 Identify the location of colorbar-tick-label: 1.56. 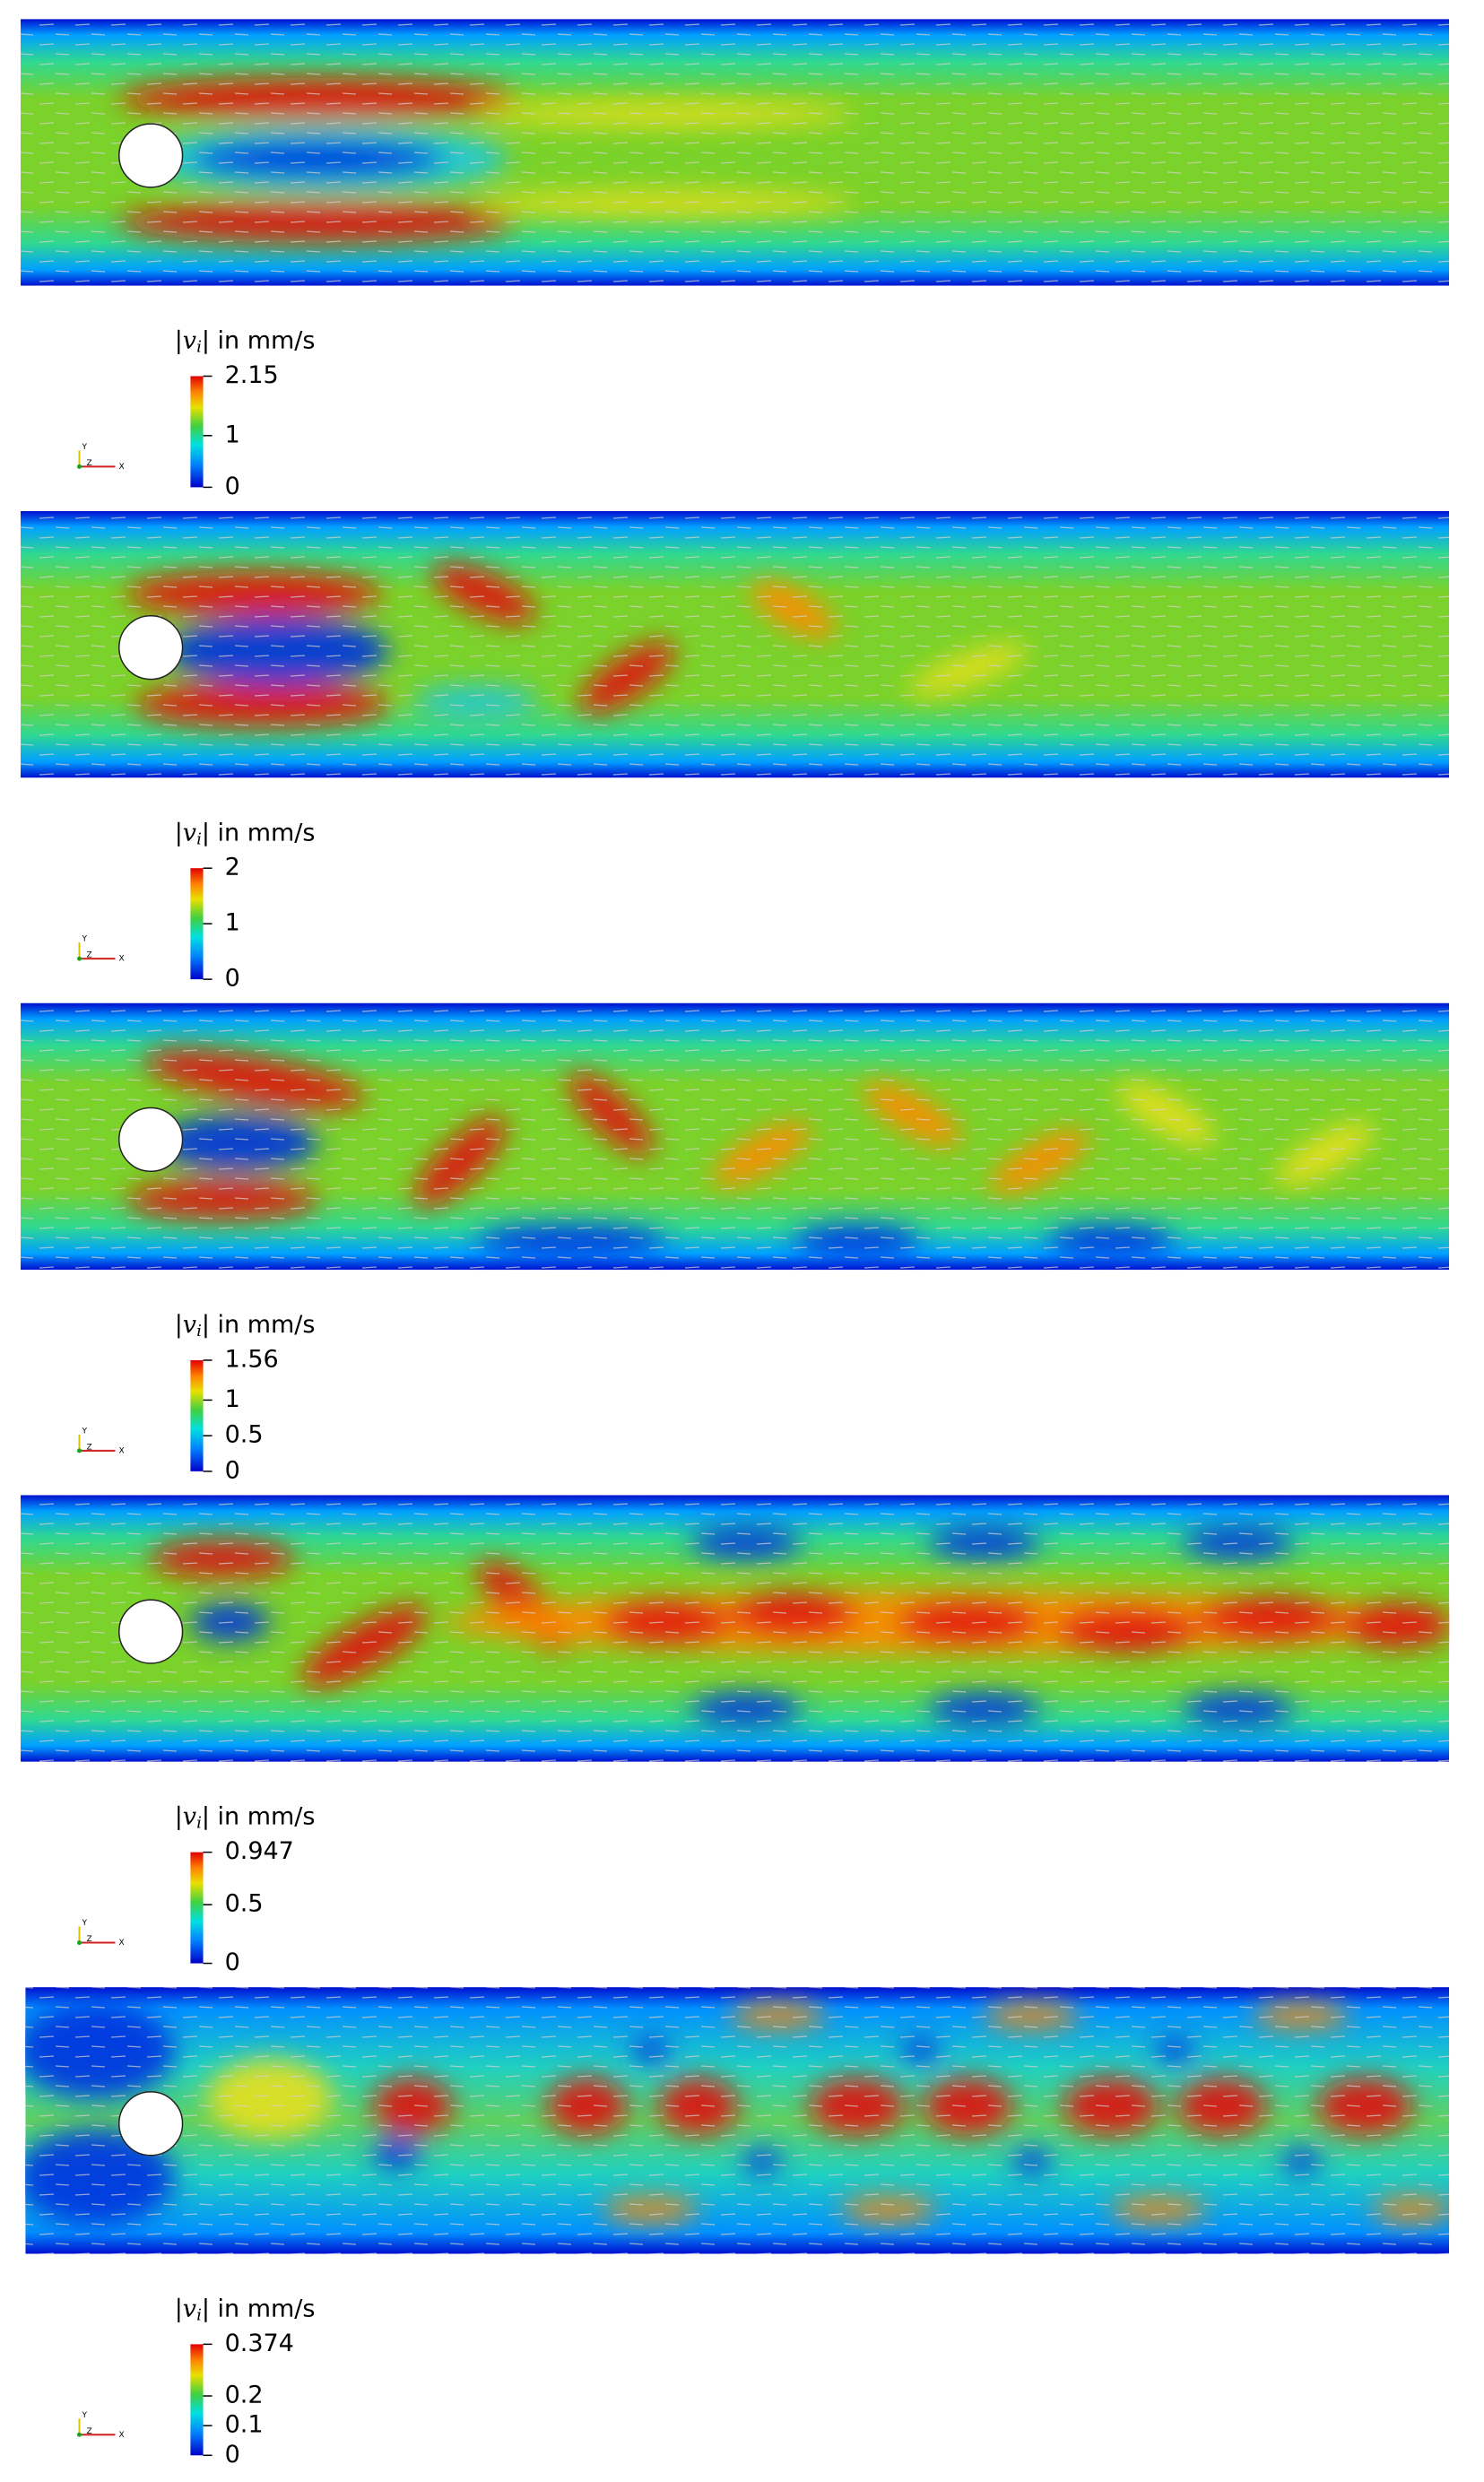
(252, 1359).